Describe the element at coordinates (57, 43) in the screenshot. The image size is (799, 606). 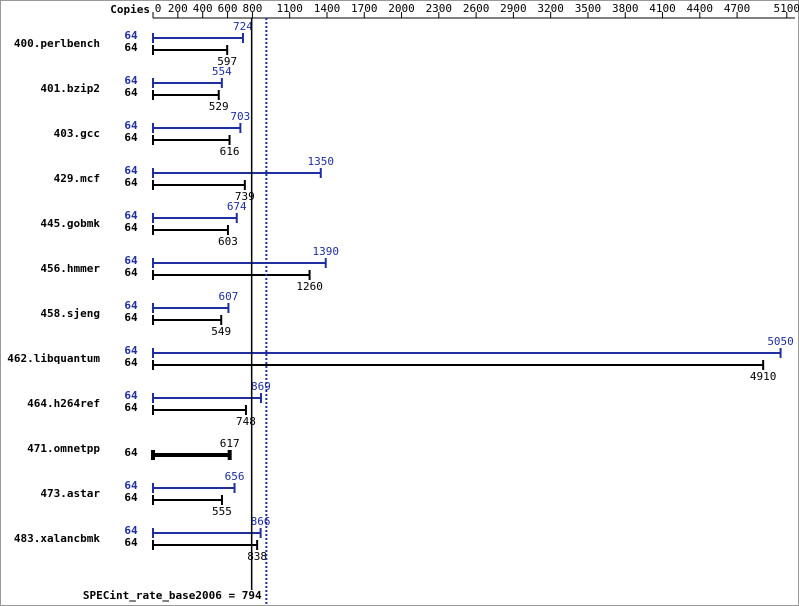
I see `category-label: 400.perlbench` at that location.